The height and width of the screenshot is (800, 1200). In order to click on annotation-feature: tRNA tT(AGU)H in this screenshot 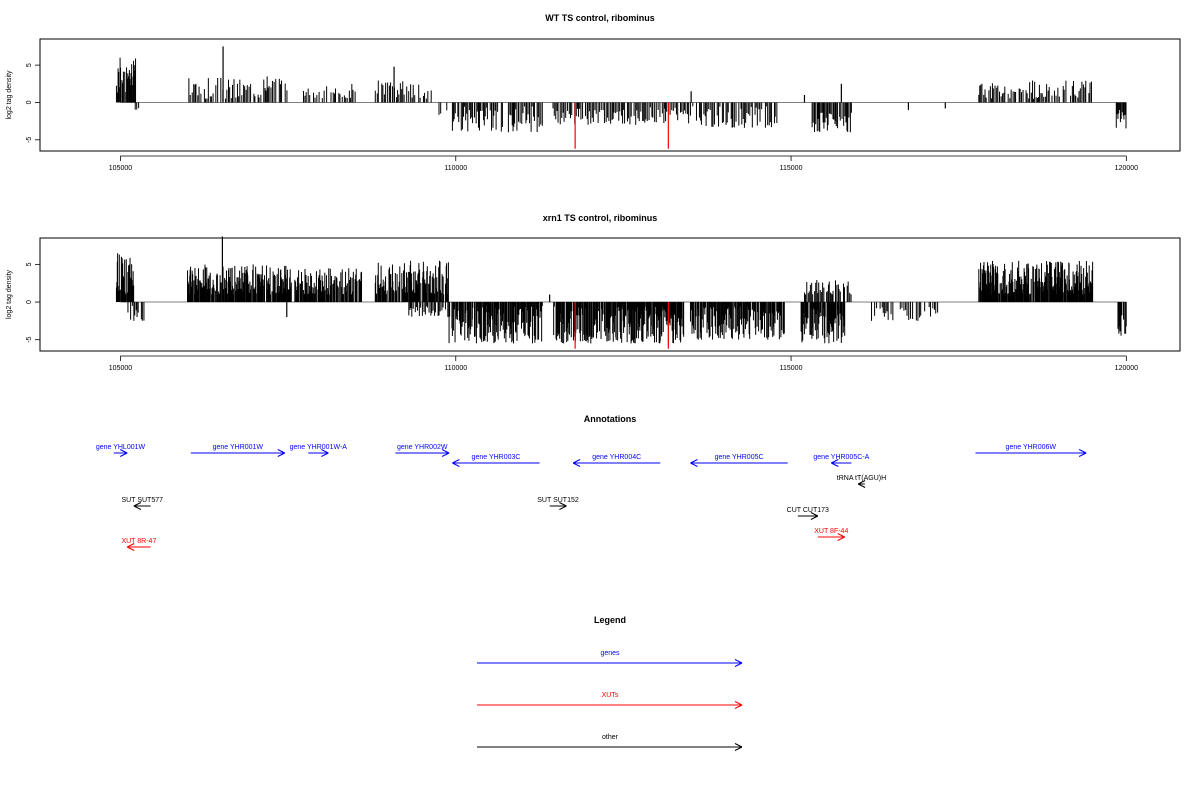, I will do `click(861, 481)`.